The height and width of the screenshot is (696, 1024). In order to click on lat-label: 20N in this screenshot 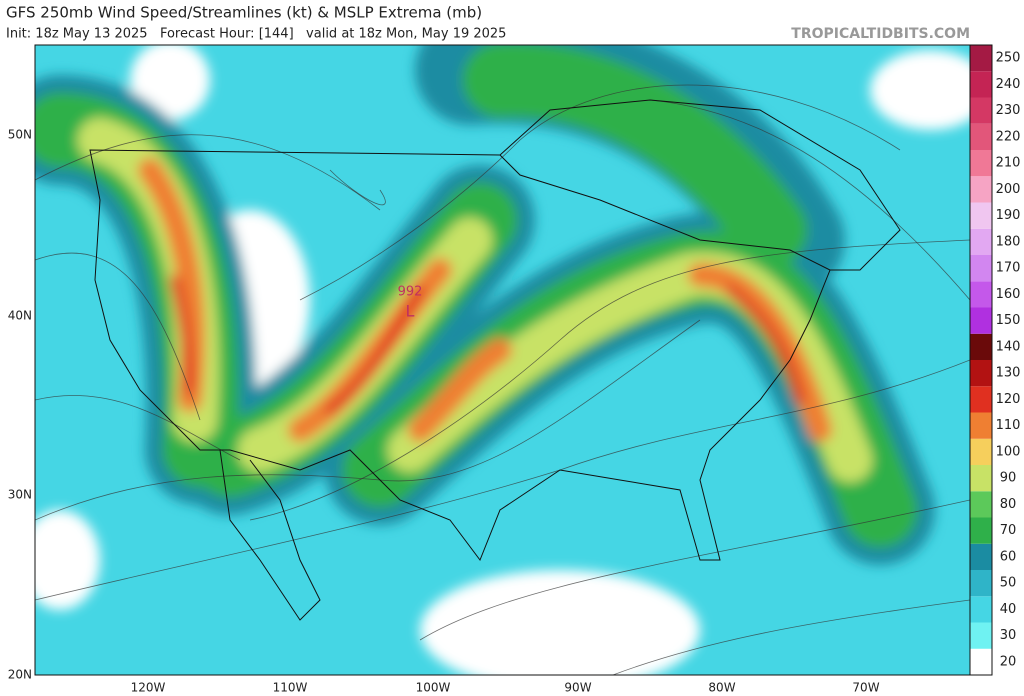, I will do `click(20, 675)`.